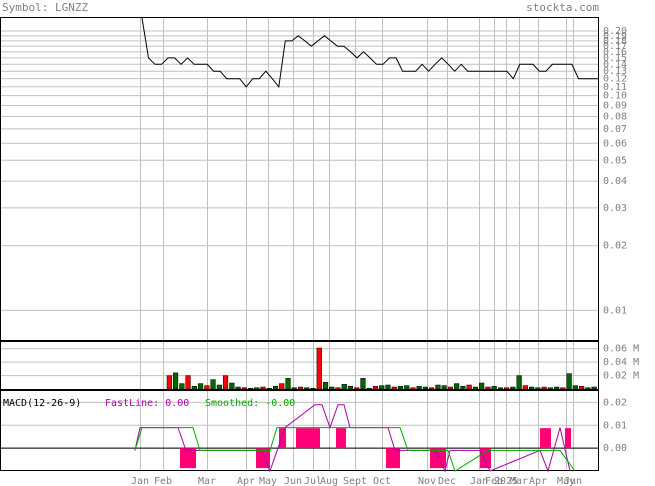  Describe the element at coordinates (615, 246) in the screenshot. I see `price-y-tick: 0.02` at that location.